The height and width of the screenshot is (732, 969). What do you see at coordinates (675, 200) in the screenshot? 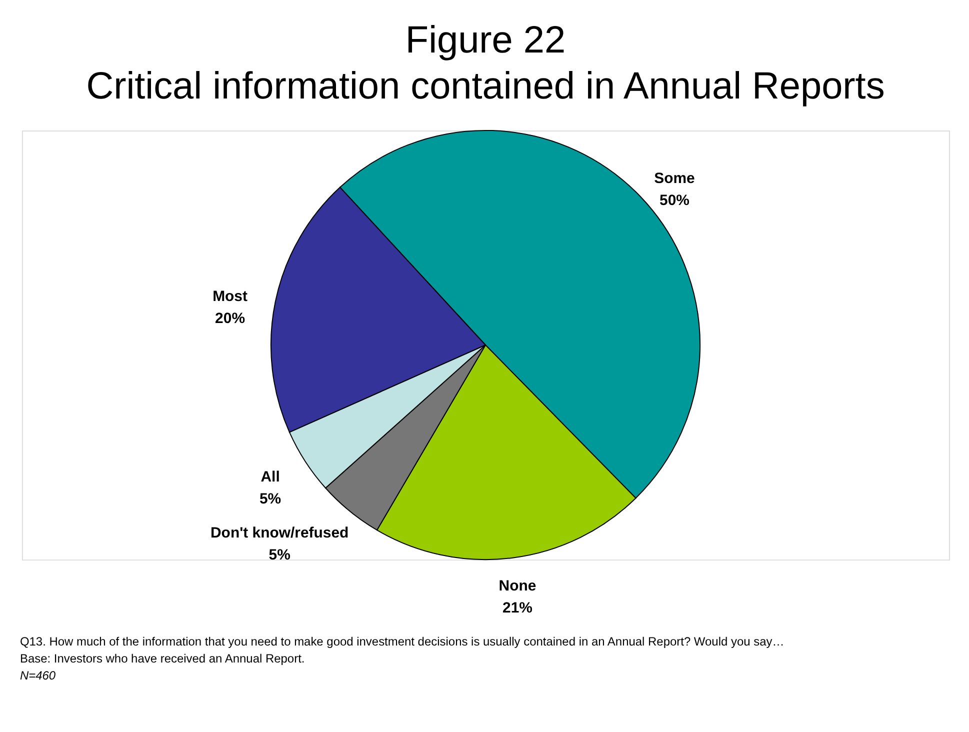
I see `data-label: 50%` at bounding box center [675, 200].